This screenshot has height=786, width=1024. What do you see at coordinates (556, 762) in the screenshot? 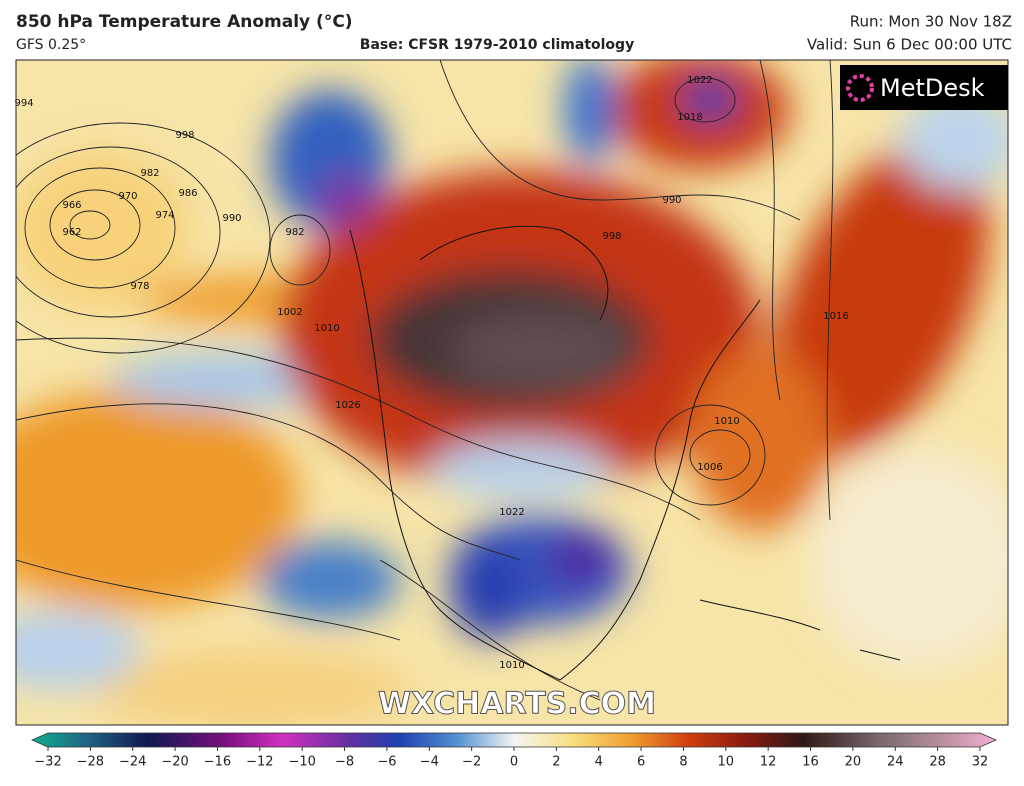
I see `colorbar-tick-label: 2` at bounding box center [556, 762].